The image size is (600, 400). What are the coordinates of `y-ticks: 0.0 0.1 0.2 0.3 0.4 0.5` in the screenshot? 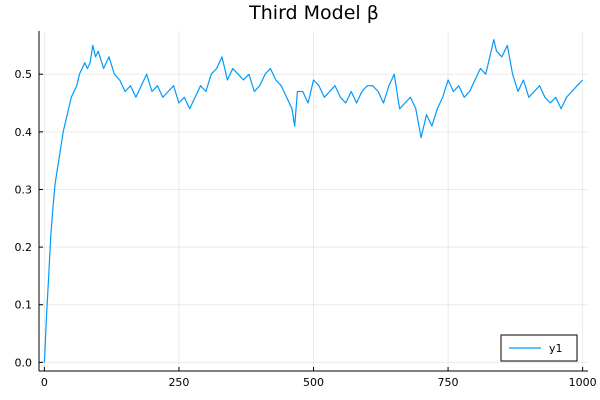 It's located at (29, 218).